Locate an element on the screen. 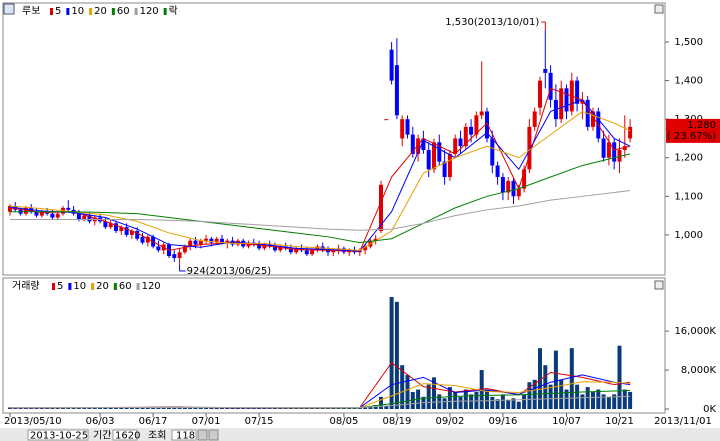 The image size is (720, 441). period-value: 1620 is located at coordinates (127, 436).